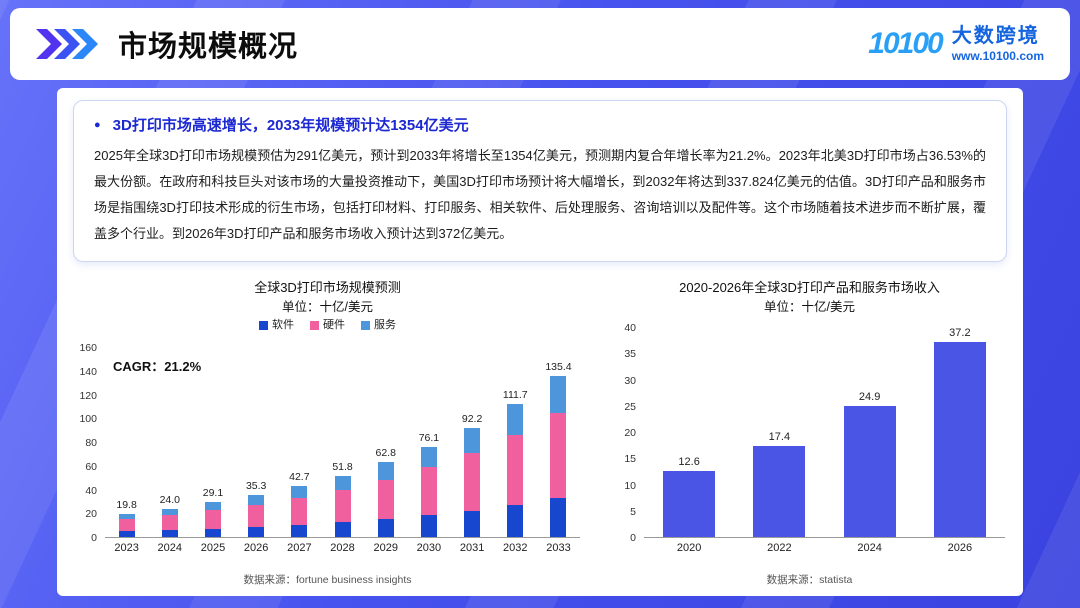  I want to click on y-axis: 0 5 10 15 20 25 30 35 40, so click(629, 433).